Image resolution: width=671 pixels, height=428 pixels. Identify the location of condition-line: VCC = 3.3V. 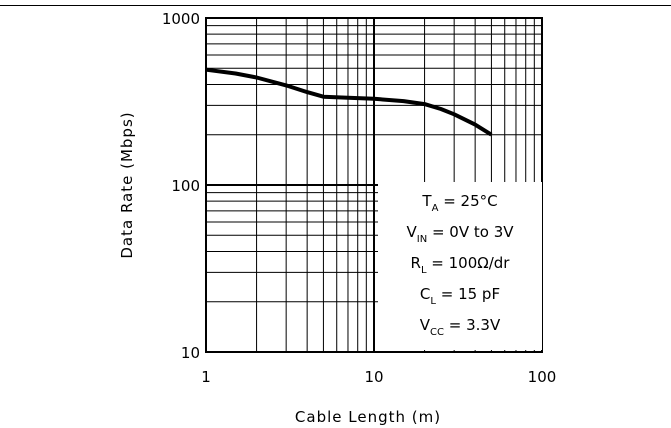
(460, 327).